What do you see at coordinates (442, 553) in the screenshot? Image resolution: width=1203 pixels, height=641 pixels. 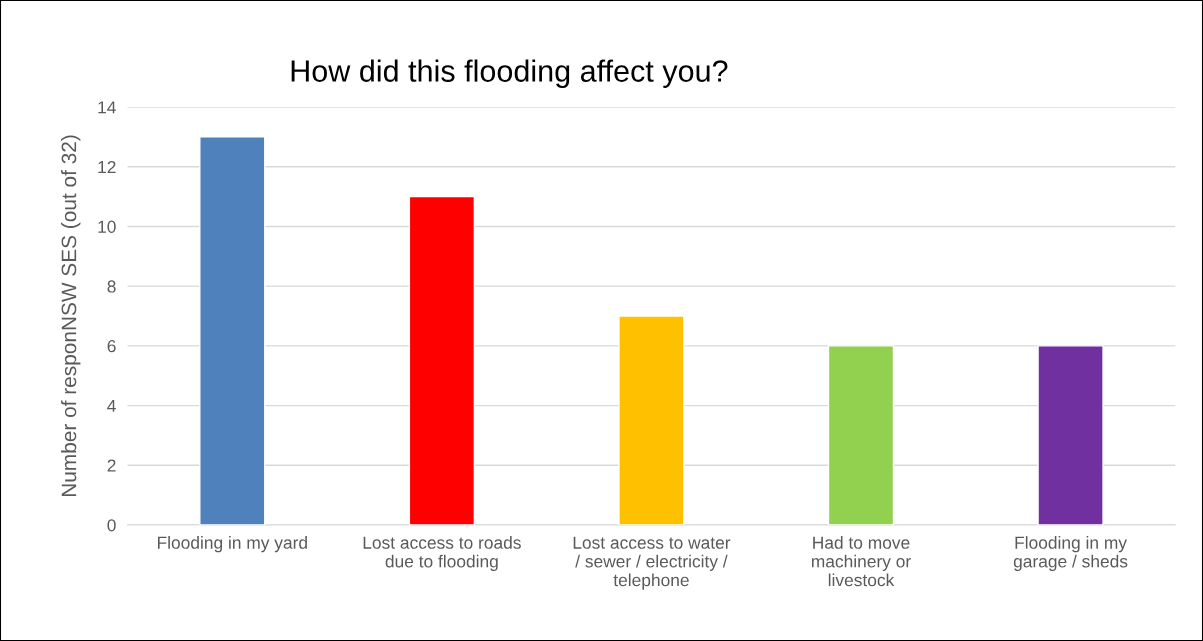 I see `x-tick-label: Lost access to roads due to flooding` at bounding box center [442, 553].